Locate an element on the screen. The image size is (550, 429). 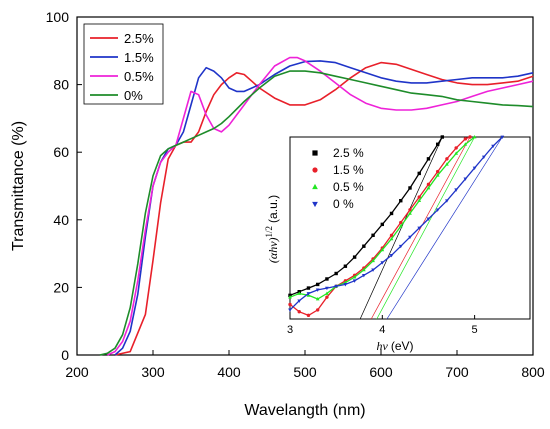
inset-x-axis-label: hv (eV) is located at coordinates (395, 346).